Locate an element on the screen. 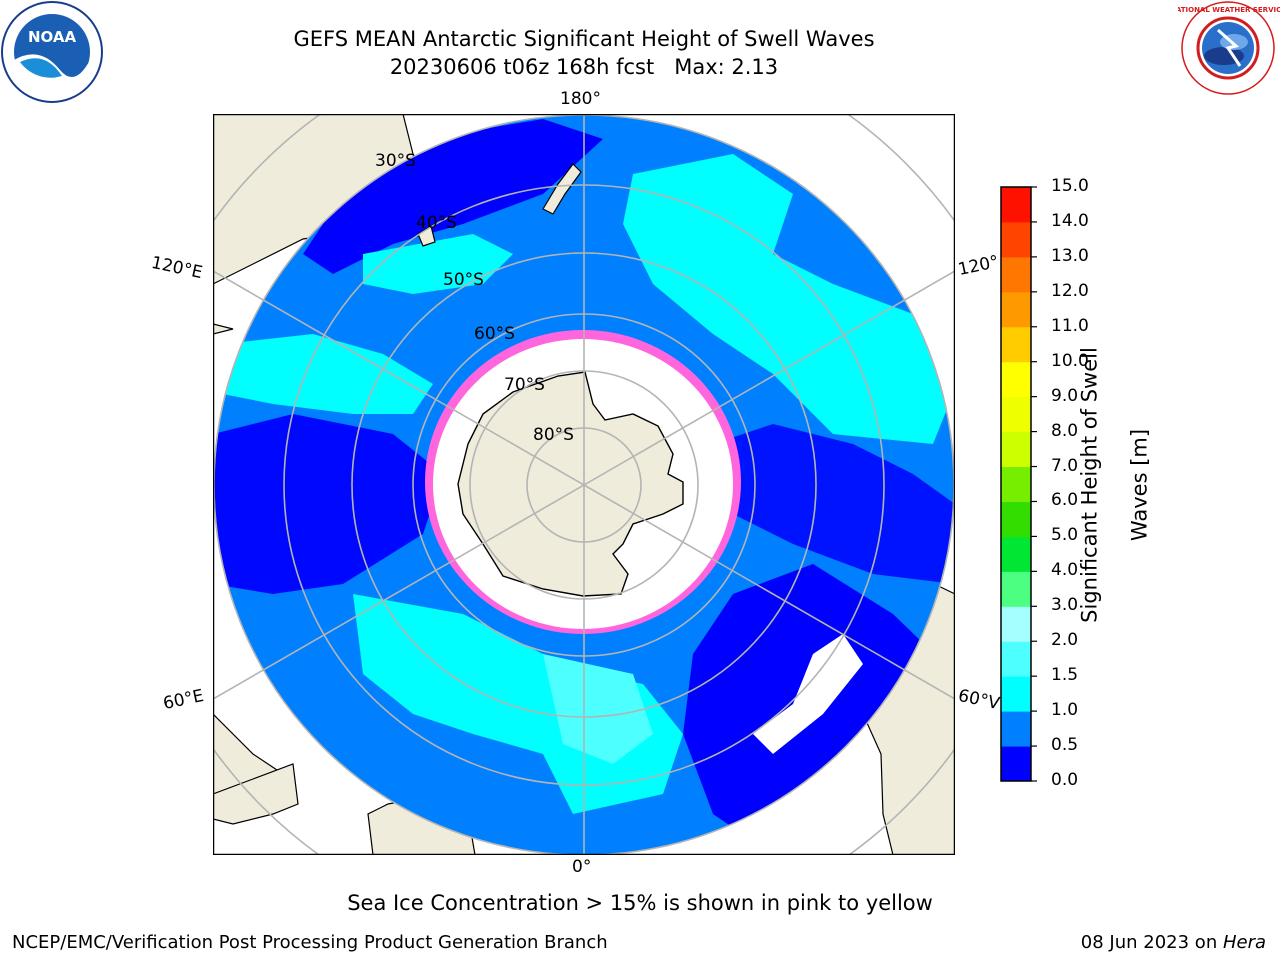 The width and height of the screenshot is (1280, 960). colorbar-tick-label: 11.0 is located at coordinates (1070, 325).